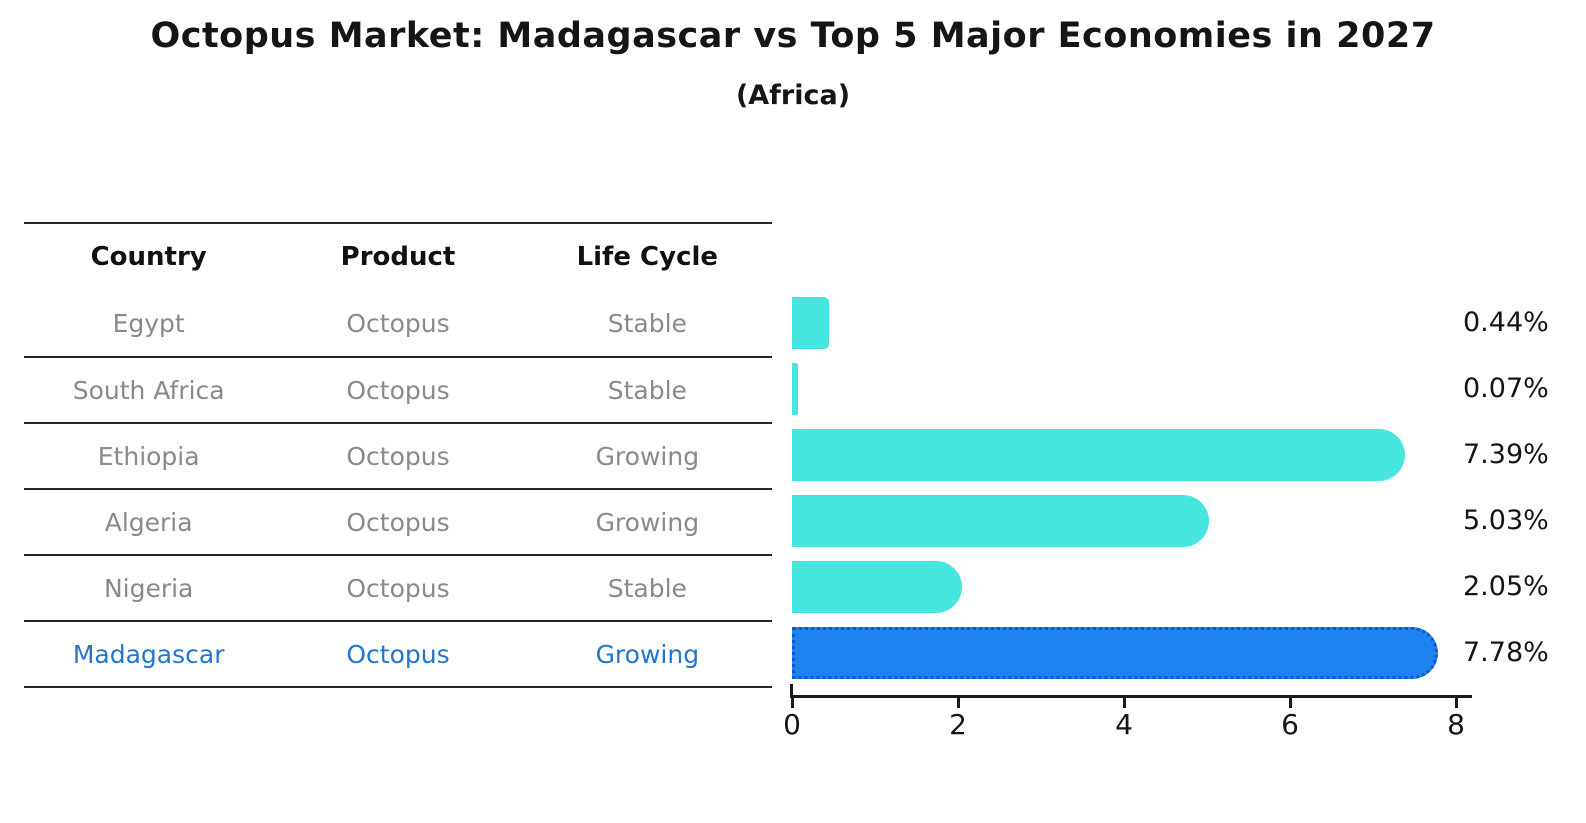  Describe the element at coordinates (810, 323) in the screenshot. I see `bar-egypt` at that location.